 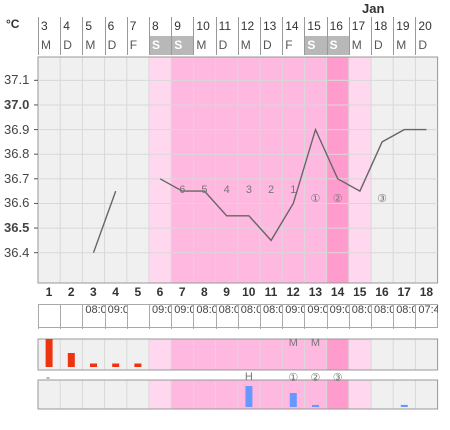 I want to click on panel-border, so click(x=238, y=394).